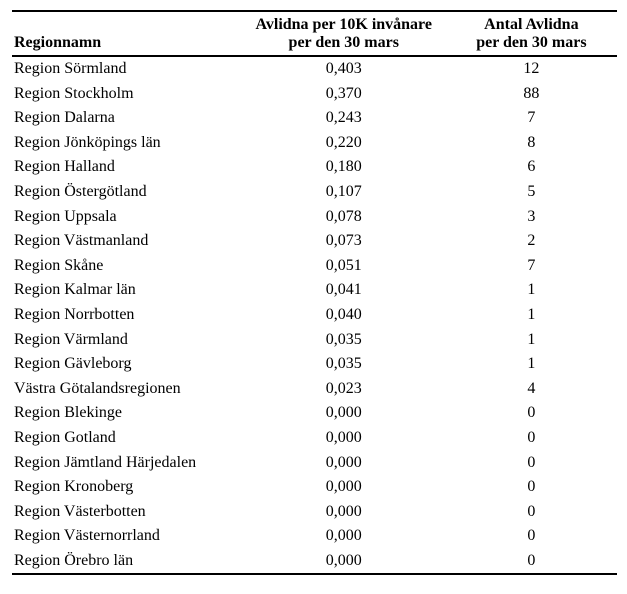  I want to click on deaths-per-10k-cell: 0,023, so click(343, 388).